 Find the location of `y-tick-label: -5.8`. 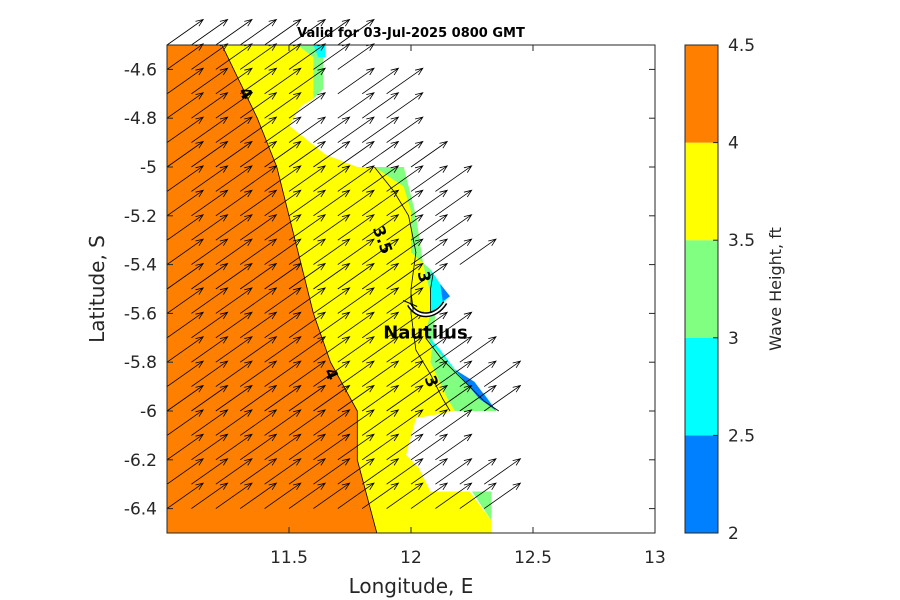

y-tick-label: -5.8 is located at coordinates (140, 363).